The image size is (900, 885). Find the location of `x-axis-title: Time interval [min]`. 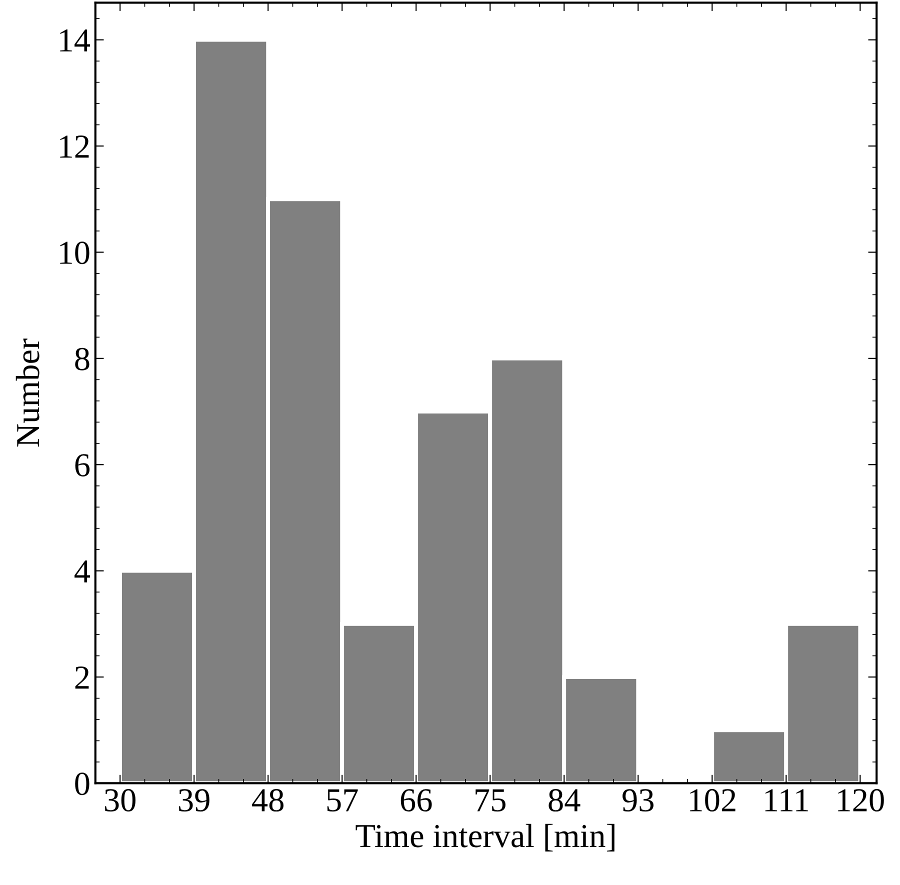

x-axis-title: Time interval [min] is located at coordinates (485, 838).